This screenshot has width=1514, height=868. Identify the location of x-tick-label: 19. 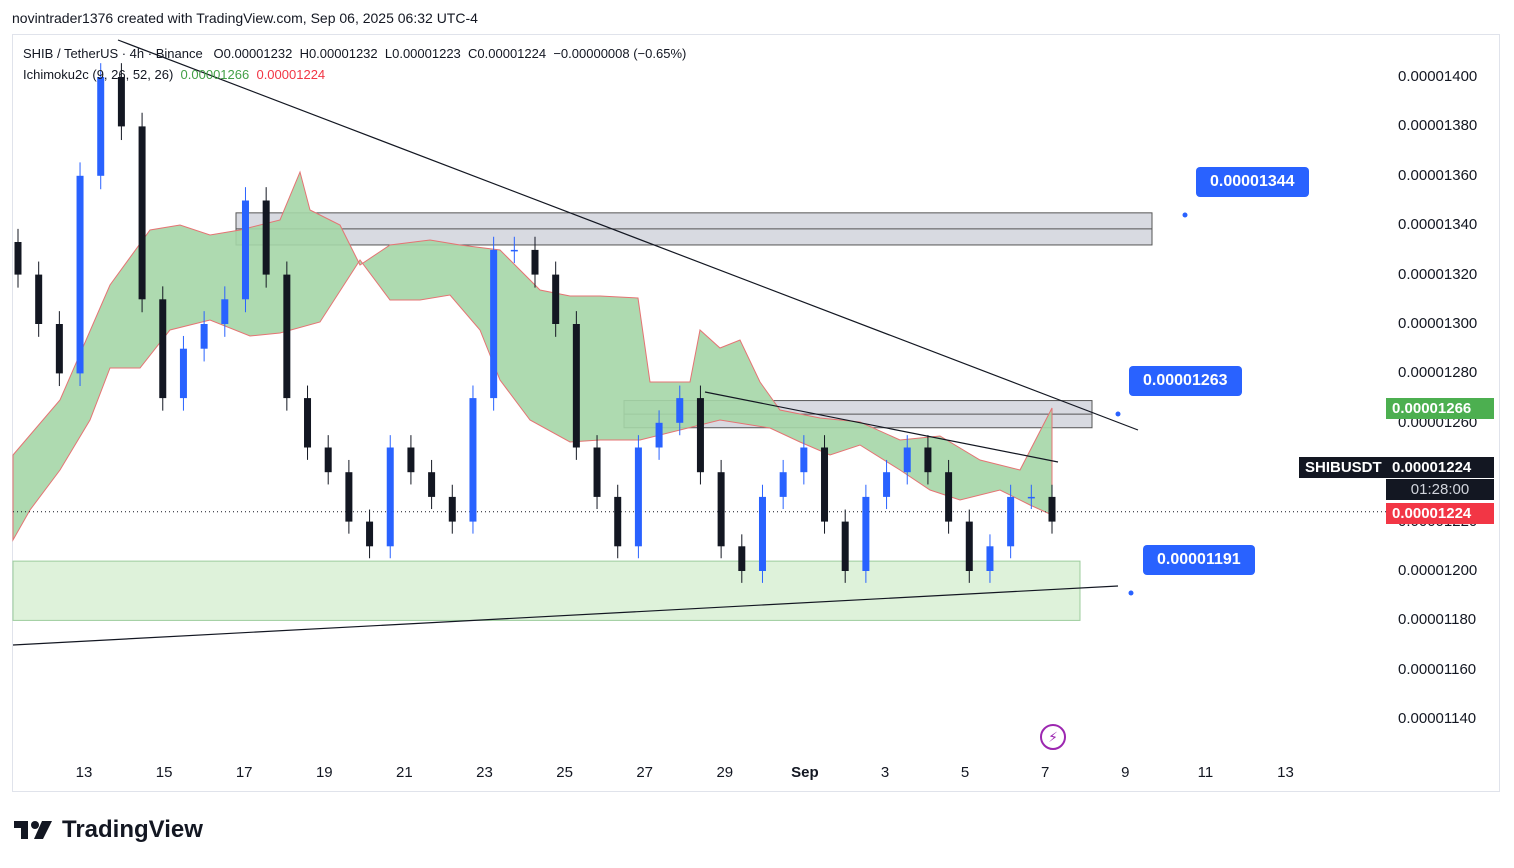
(324, 772).